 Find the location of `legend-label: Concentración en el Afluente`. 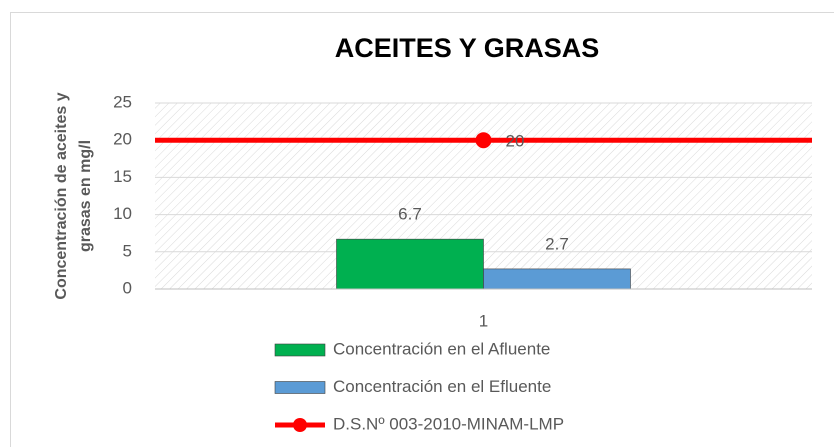

legend-label: Concentración en el Afluente is located at coordinates (441, 348).